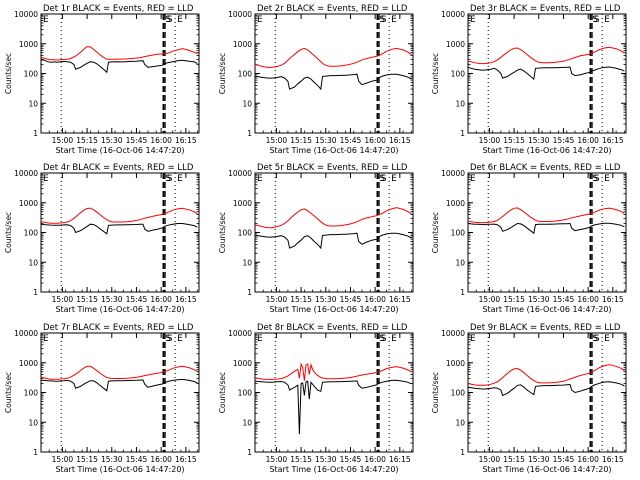 Image resolution: width=640 pixels, height=480 pixels. I want to click on panel-title: Det 6r BLACK = Events, RED = LLD, so click(545, 168).